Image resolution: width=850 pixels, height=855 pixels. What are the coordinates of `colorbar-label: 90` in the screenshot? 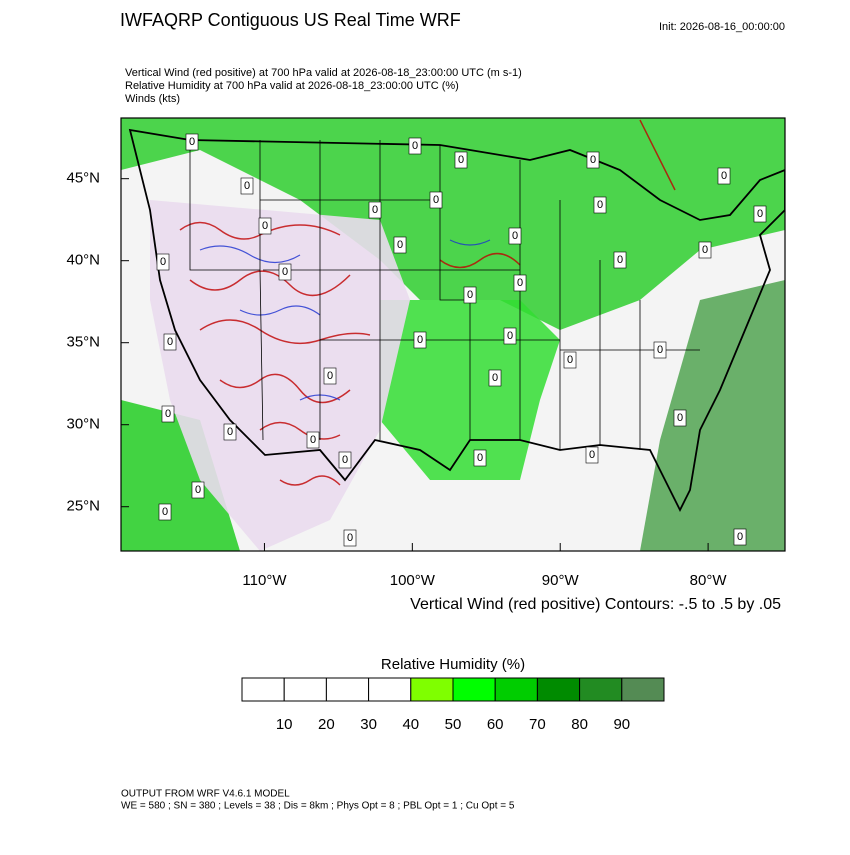 It's located at (621, 724).